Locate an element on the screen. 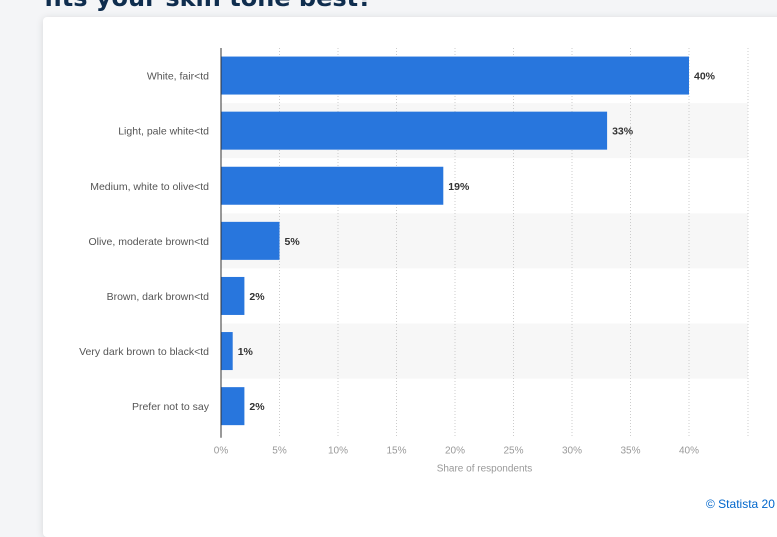 This screenshot has height=537, width=777. tick-label: 0% is located at coordinates (221, 451).